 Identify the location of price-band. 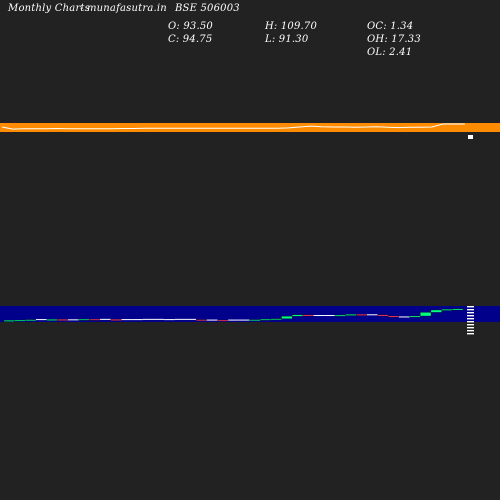
(250, 127).